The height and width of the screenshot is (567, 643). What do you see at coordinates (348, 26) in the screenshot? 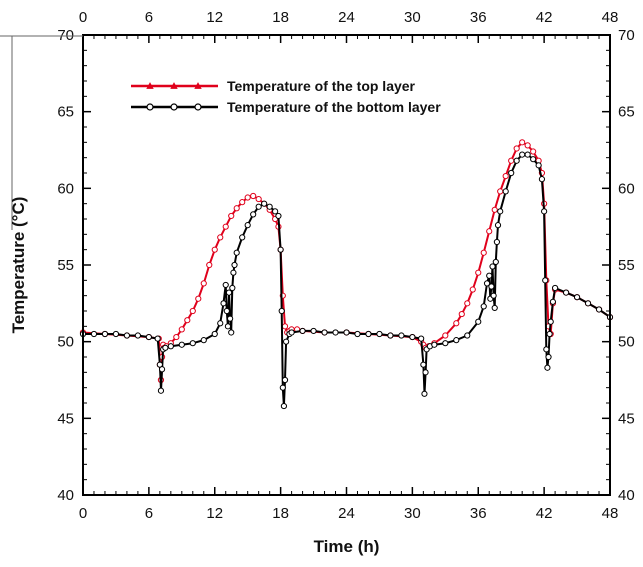
I see `x-axis-top-ticks: 0 6 12 18 24 30 36 42 48` at bounding box center [348, 26].